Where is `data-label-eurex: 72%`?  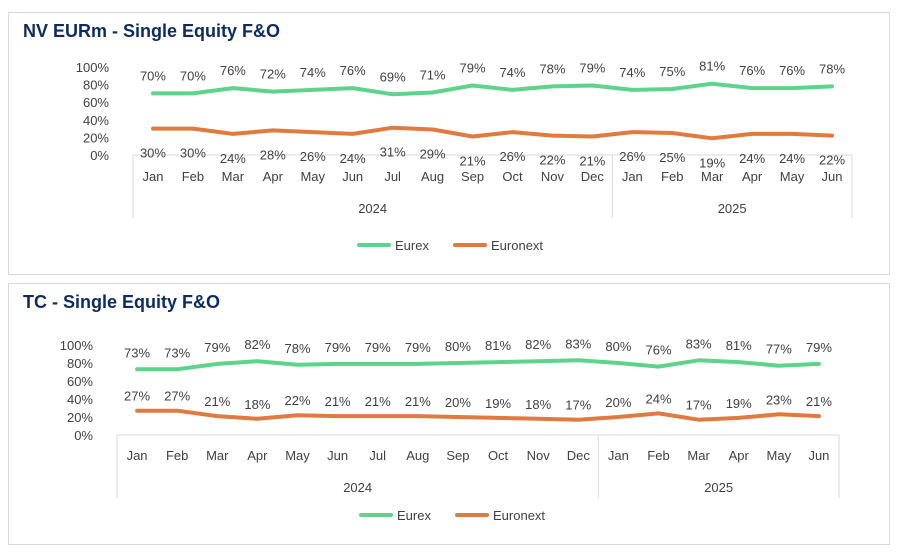
data-label-eurex: 72% is located at coordinates (273, 74).